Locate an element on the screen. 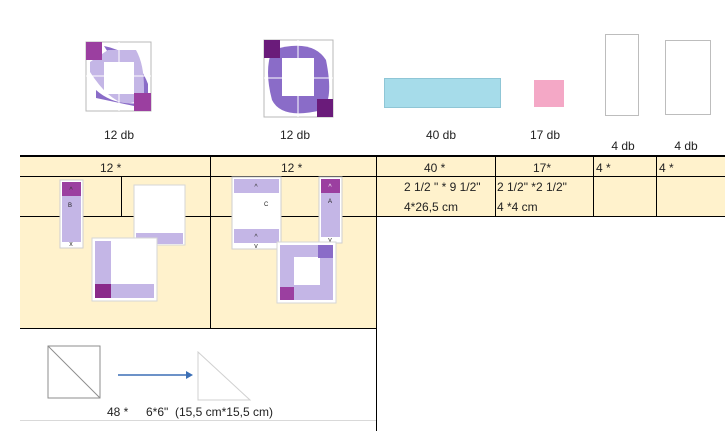 This screenshot has height=431, width=725. header-col-3: 40 * is located at coordinates (435, 168).